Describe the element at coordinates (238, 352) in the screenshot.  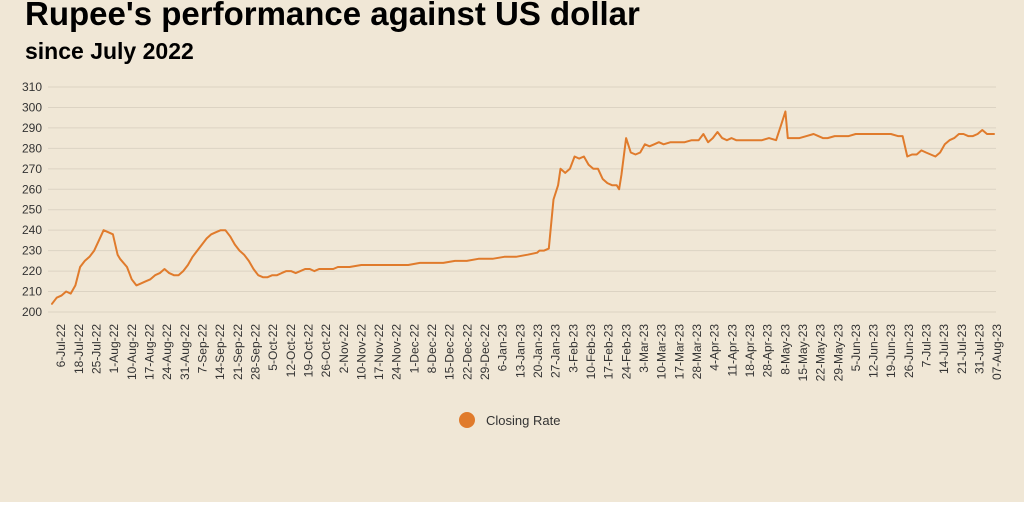
I see `x-tick-label: 21-Sep-22` at that location.